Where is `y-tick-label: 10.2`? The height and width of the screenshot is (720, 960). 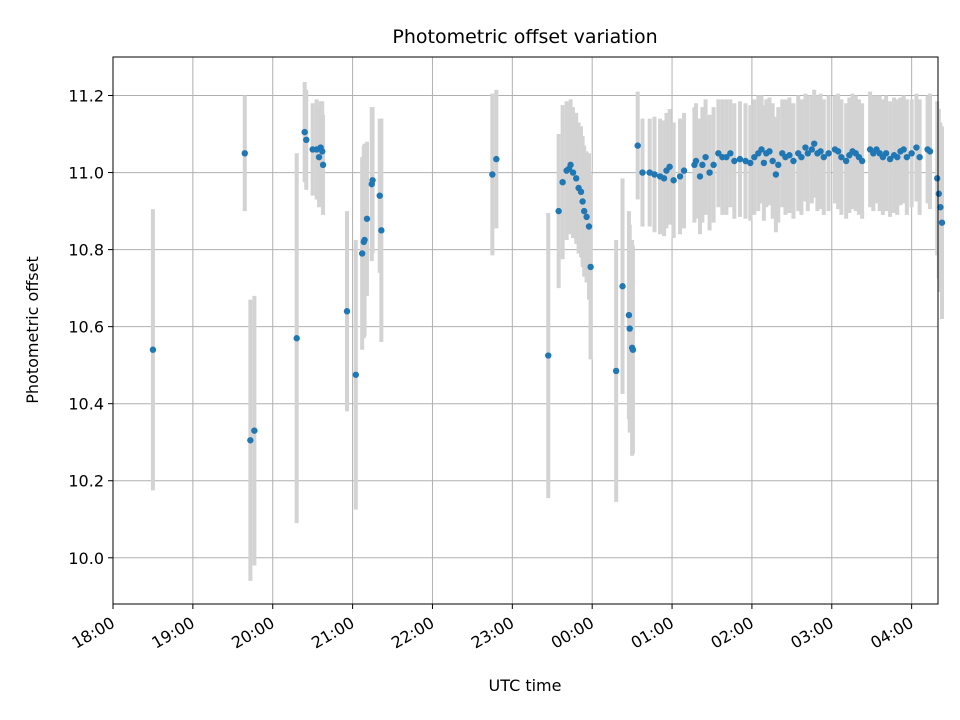 y-tick-label: 10.2 is located at coordinates (86, 481).